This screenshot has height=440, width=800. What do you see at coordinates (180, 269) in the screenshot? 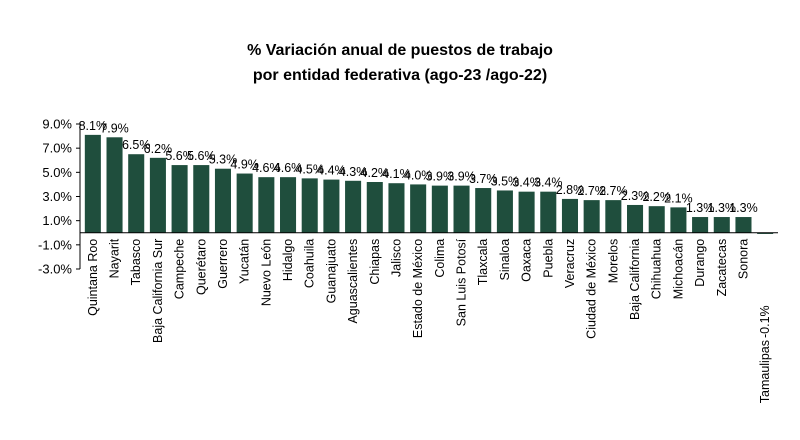
I see `x-tick-label: Campeche` at bounding box center [180, 269].